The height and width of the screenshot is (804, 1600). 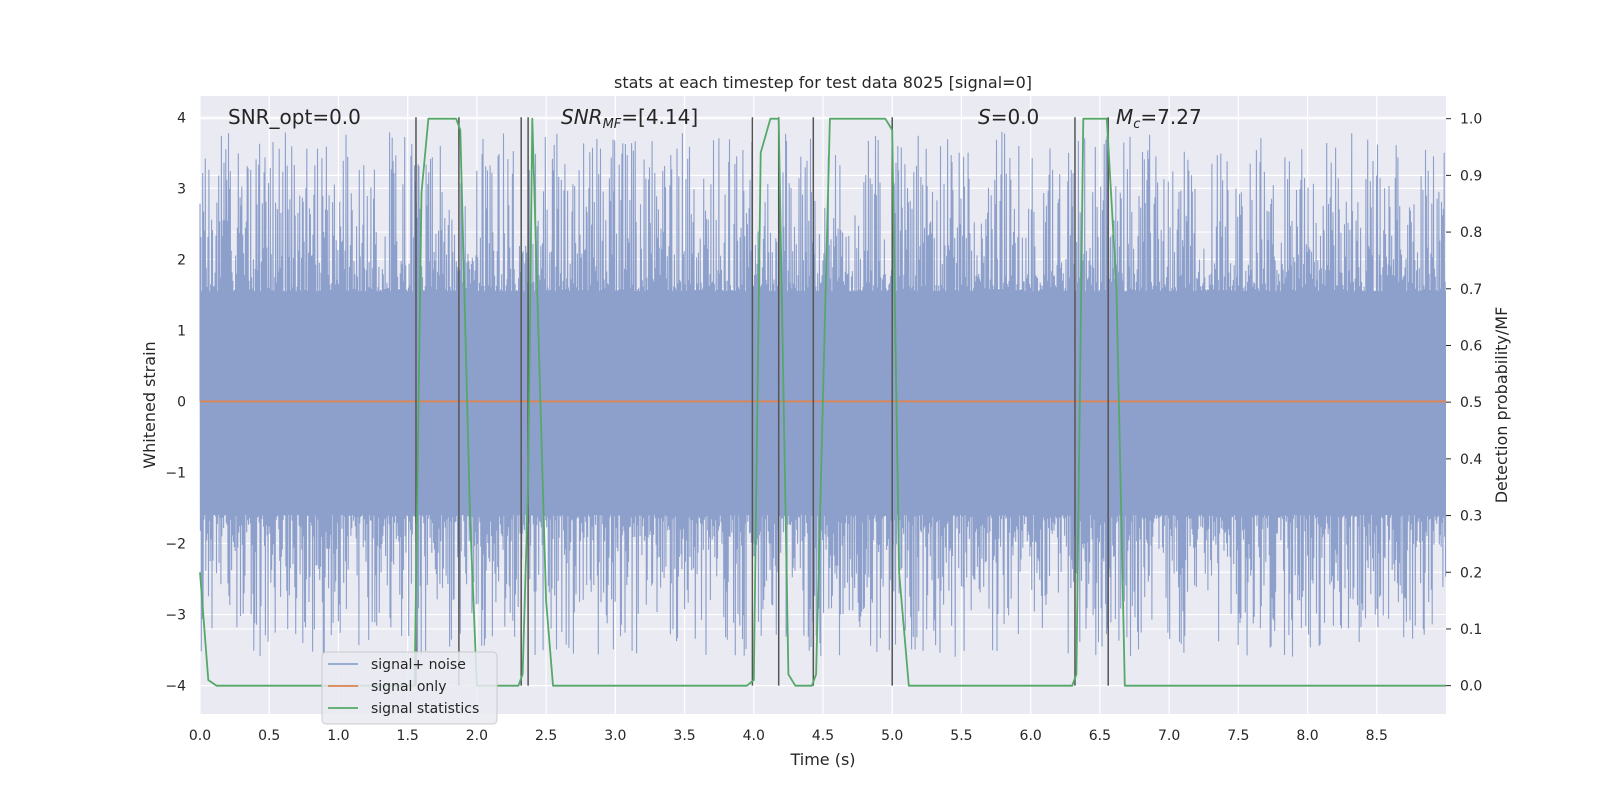 What do you see at coordinates (823, 736) in the screenshot?
I see `x-tick-label: 4.5` at bounding box center [823, 736].